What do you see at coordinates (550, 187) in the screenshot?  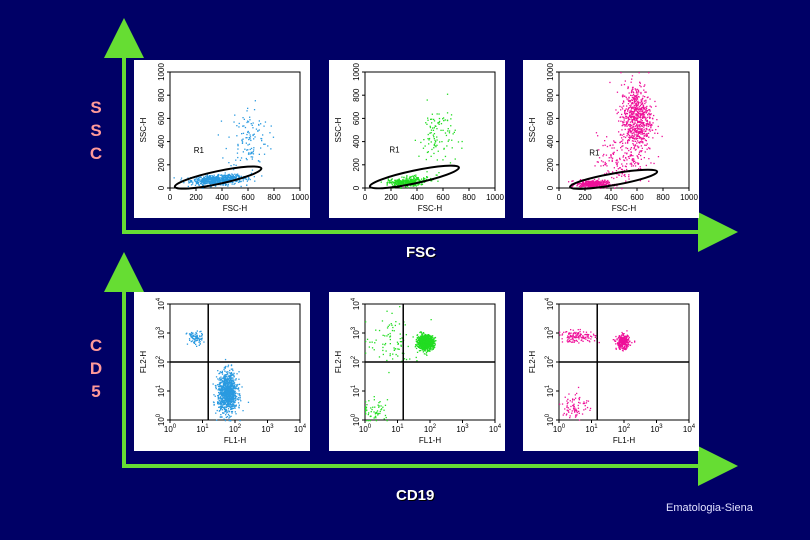 I see `y-tick-label: 0` at bounding box center [550, 187].